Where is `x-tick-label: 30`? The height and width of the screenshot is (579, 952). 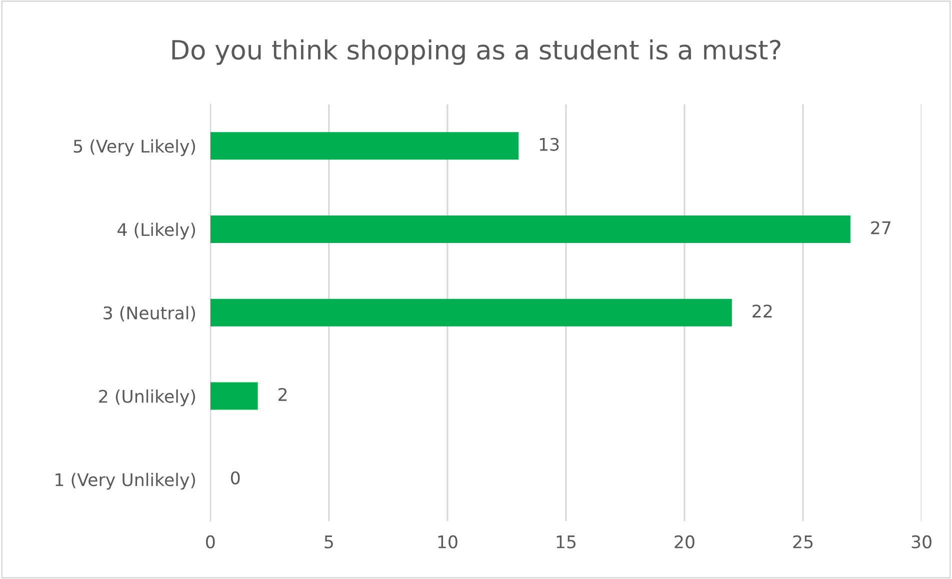 x-tick-label: 30 is located at coordinates (922, 541).